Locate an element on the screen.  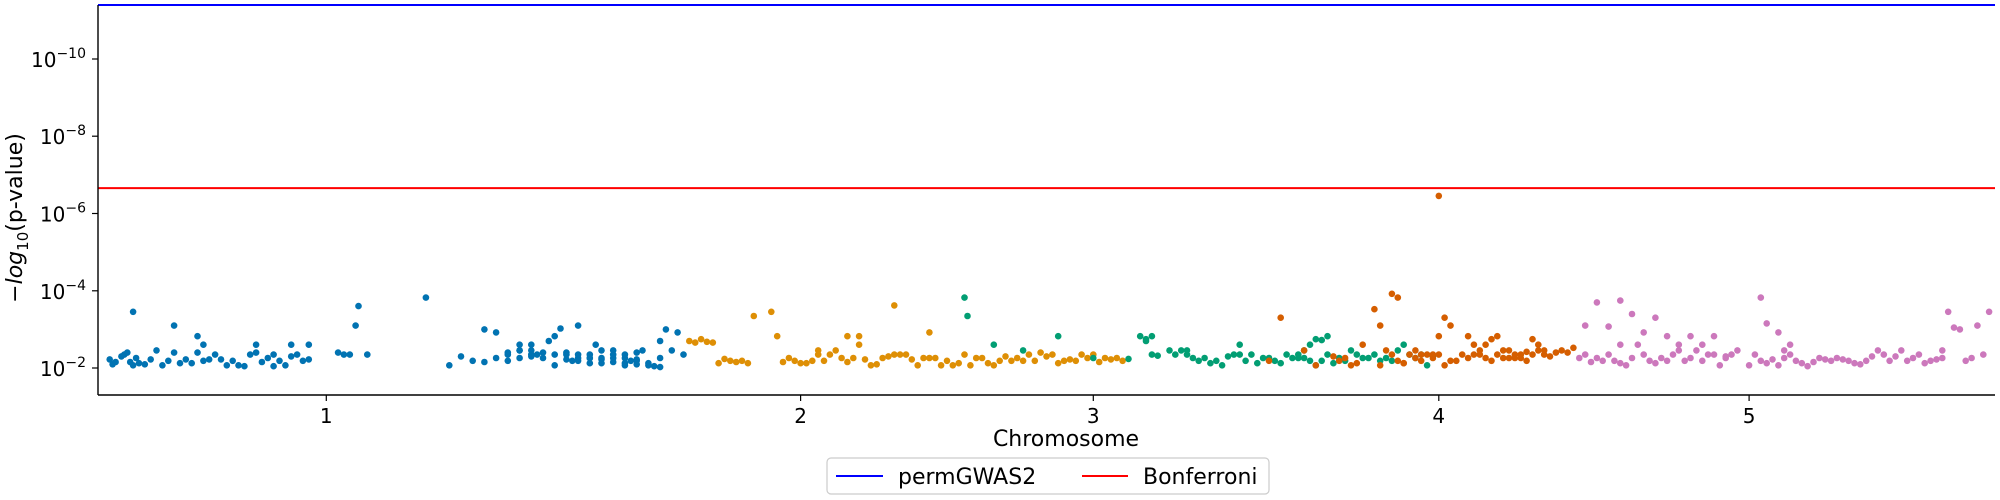
y-tick-label-0: 10⁻¹⁰ is located at coordinates (58, 59).